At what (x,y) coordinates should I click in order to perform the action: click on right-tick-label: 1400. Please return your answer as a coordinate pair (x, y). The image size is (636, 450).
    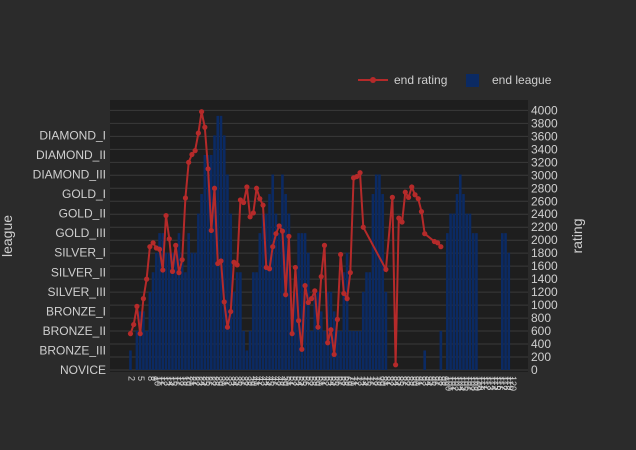
    Looking at the image, I should click on (544, 279).